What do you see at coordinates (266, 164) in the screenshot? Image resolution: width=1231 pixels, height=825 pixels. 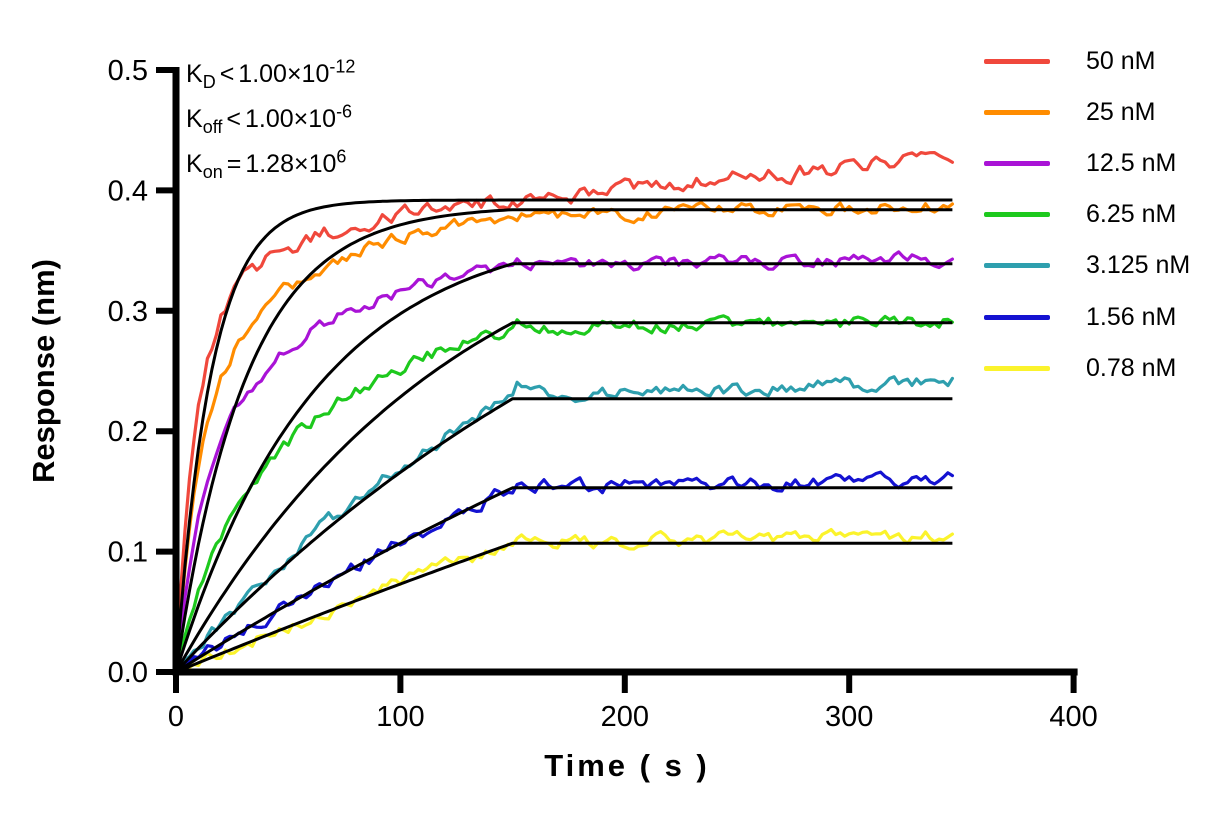 I see `annotation-line: Kon = 1.28×106` at bounding box center [266, 164].